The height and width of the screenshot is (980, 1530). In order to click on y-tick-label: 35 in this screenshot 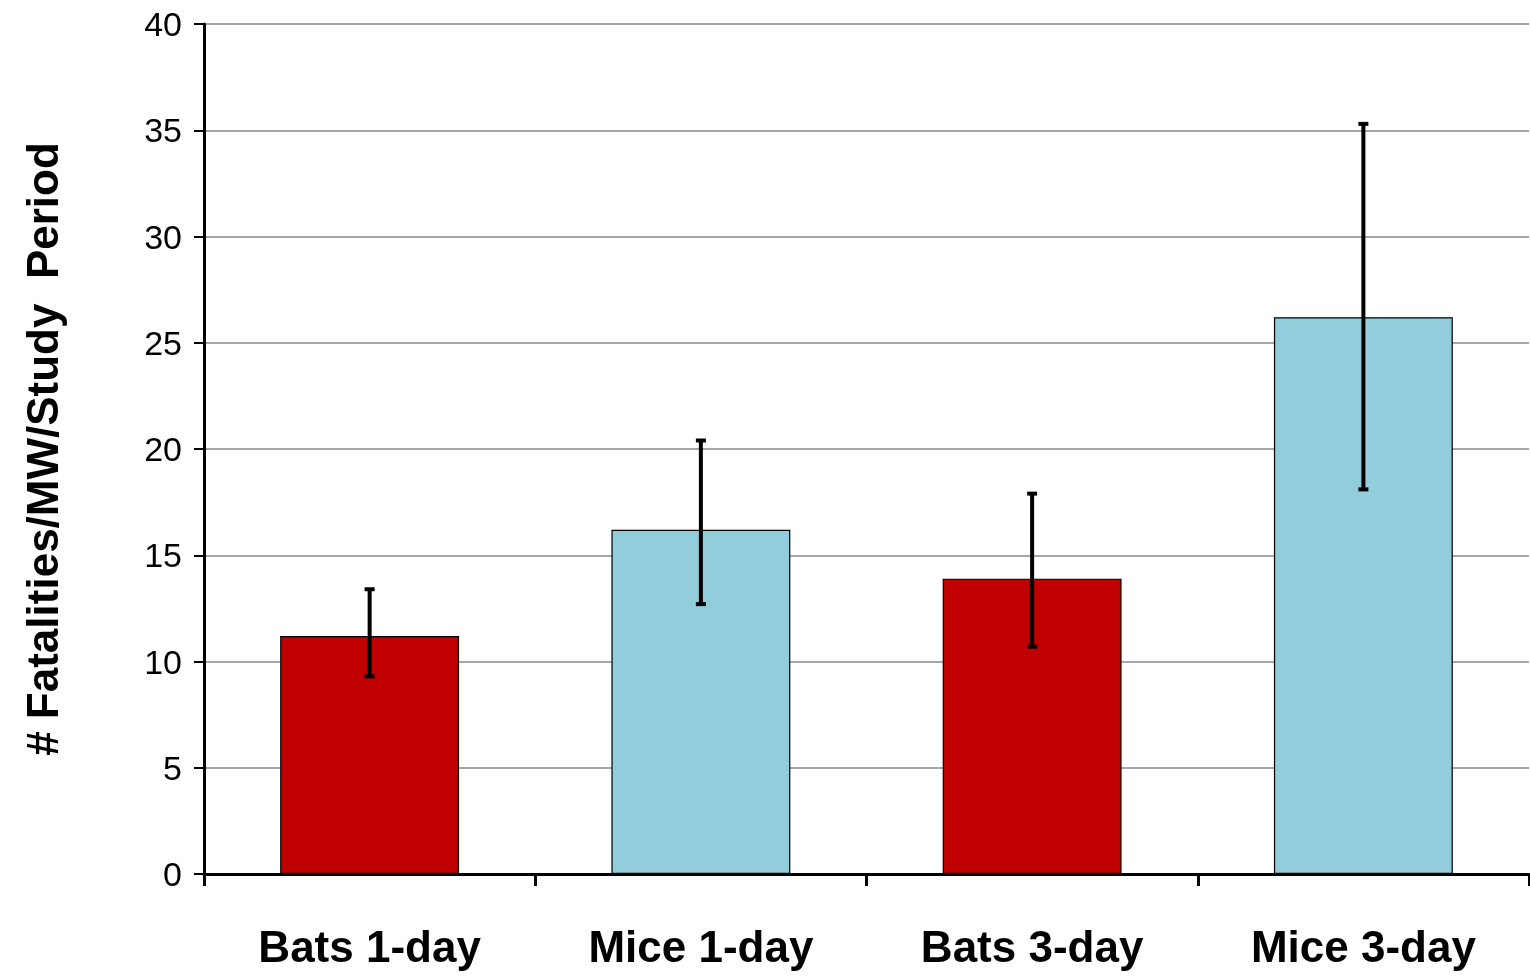, I will do `click(163, 130)`.